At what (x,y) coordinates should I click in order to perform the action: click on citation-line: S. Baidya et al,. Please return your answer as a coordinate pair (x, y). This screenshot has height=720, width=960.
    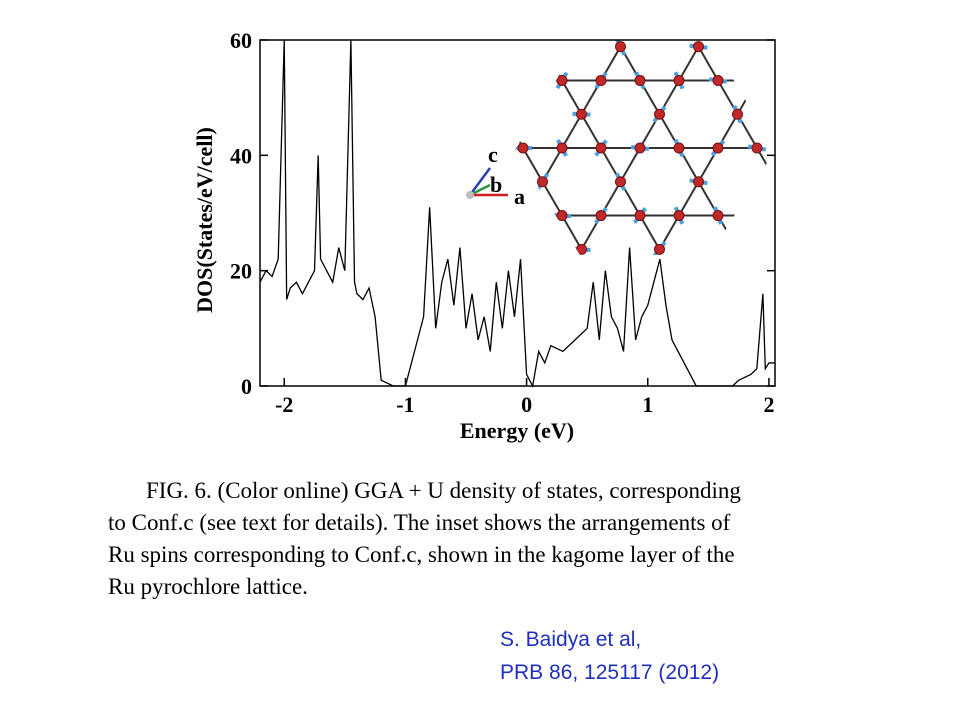
    Looking at the image, I should click on (570, 639).